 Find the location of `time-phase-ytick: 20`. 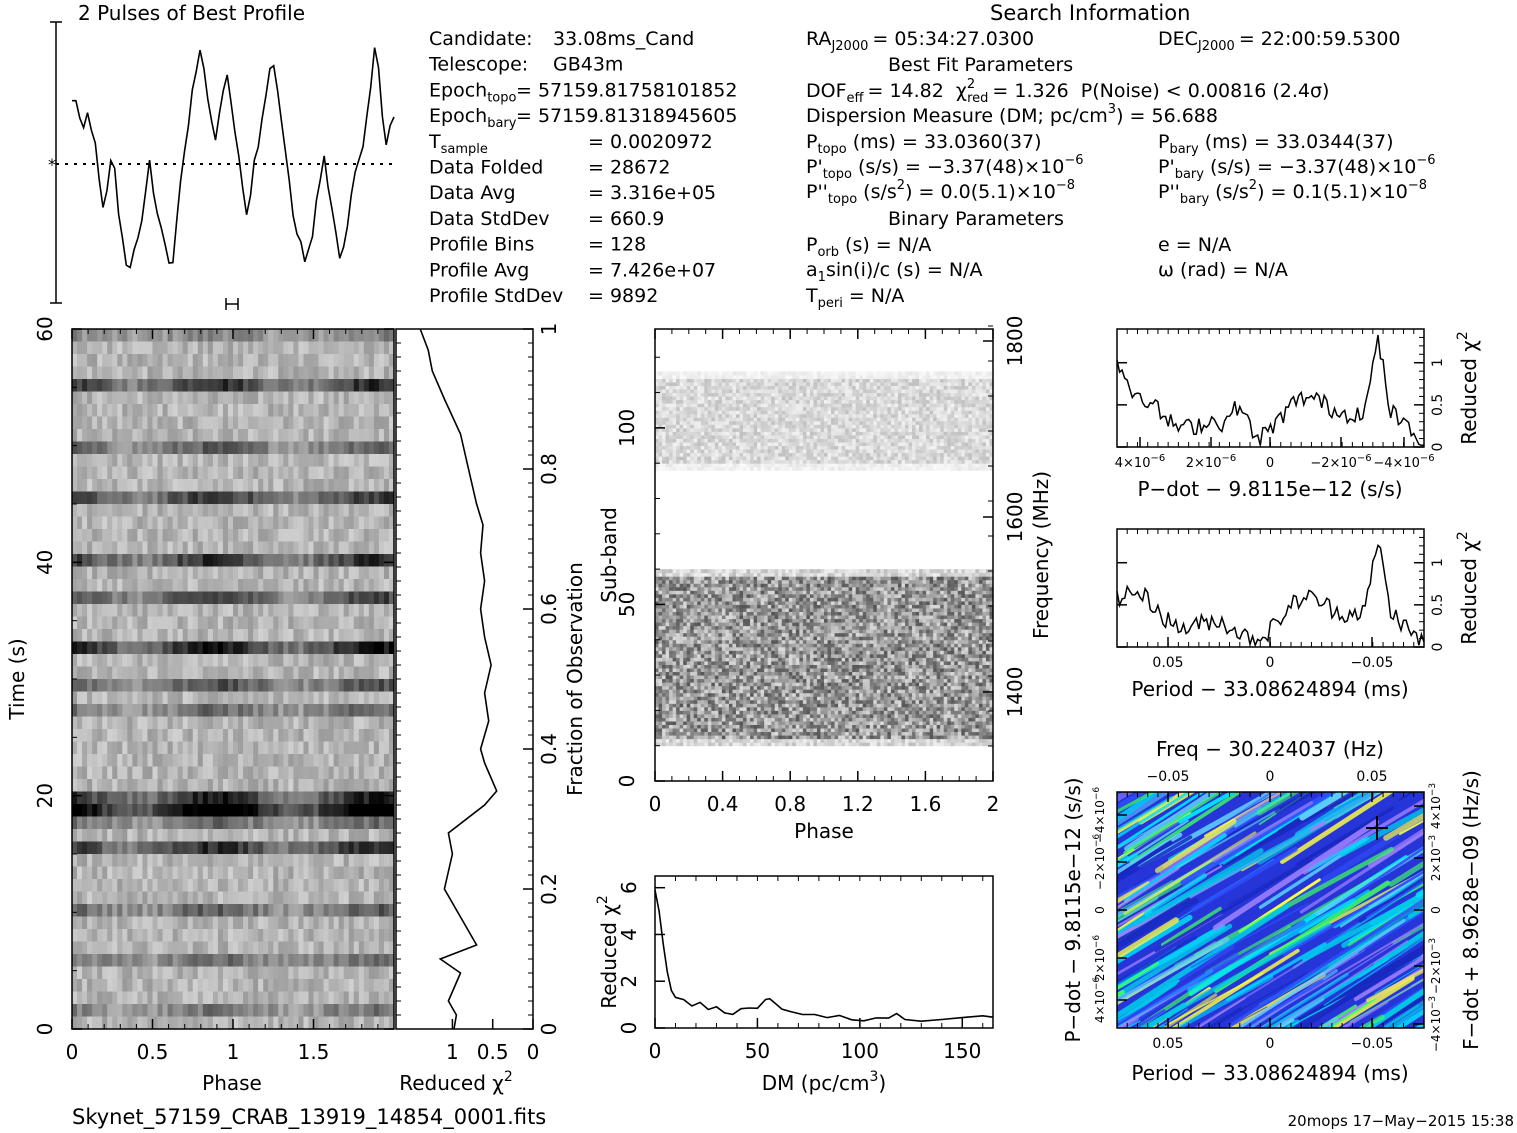

time-phase-ytick: 20 is located at coordinates (45, 795).